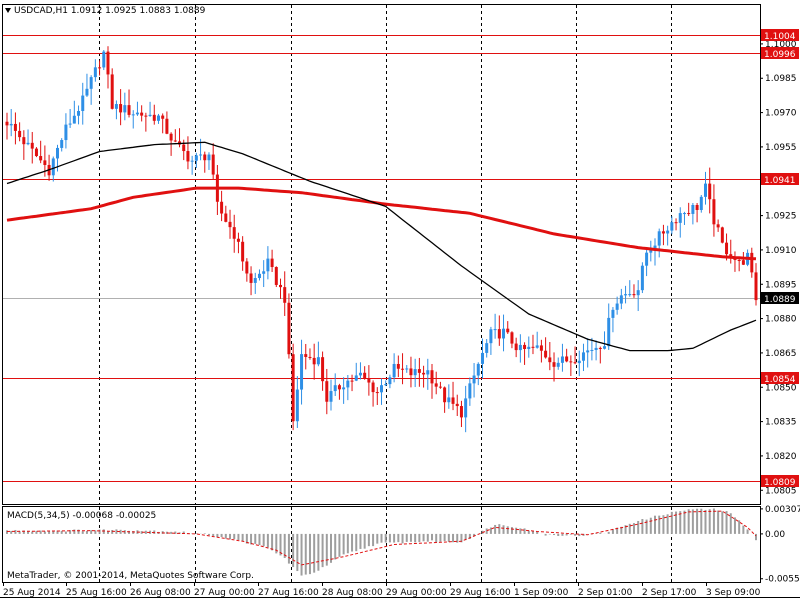  I want to click on price-tick-label: 1.1000, so click(781, 45).